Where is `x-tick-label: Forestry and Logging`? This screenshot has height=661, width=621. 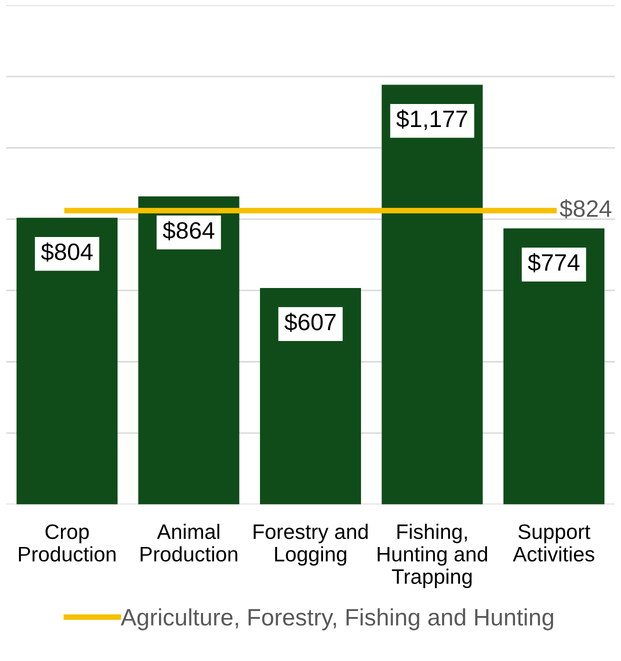 x-tick-label: Forestry and Logging is located at coordinates (311, 545).